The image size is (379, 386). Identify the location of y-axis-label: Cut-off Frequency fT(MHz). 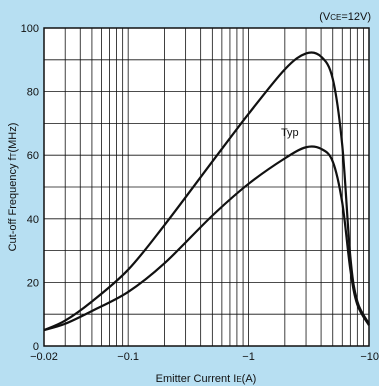
(13, 187).